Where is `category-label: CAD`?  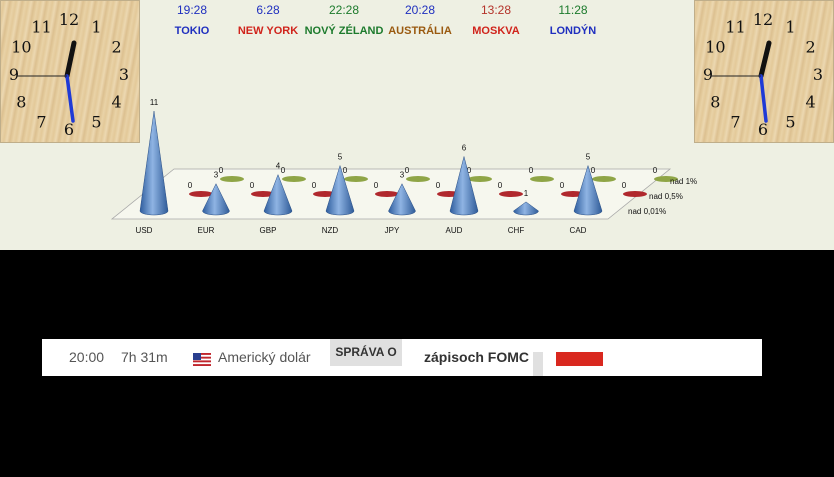 category-label: CAD is located at coordinates (578, 230).